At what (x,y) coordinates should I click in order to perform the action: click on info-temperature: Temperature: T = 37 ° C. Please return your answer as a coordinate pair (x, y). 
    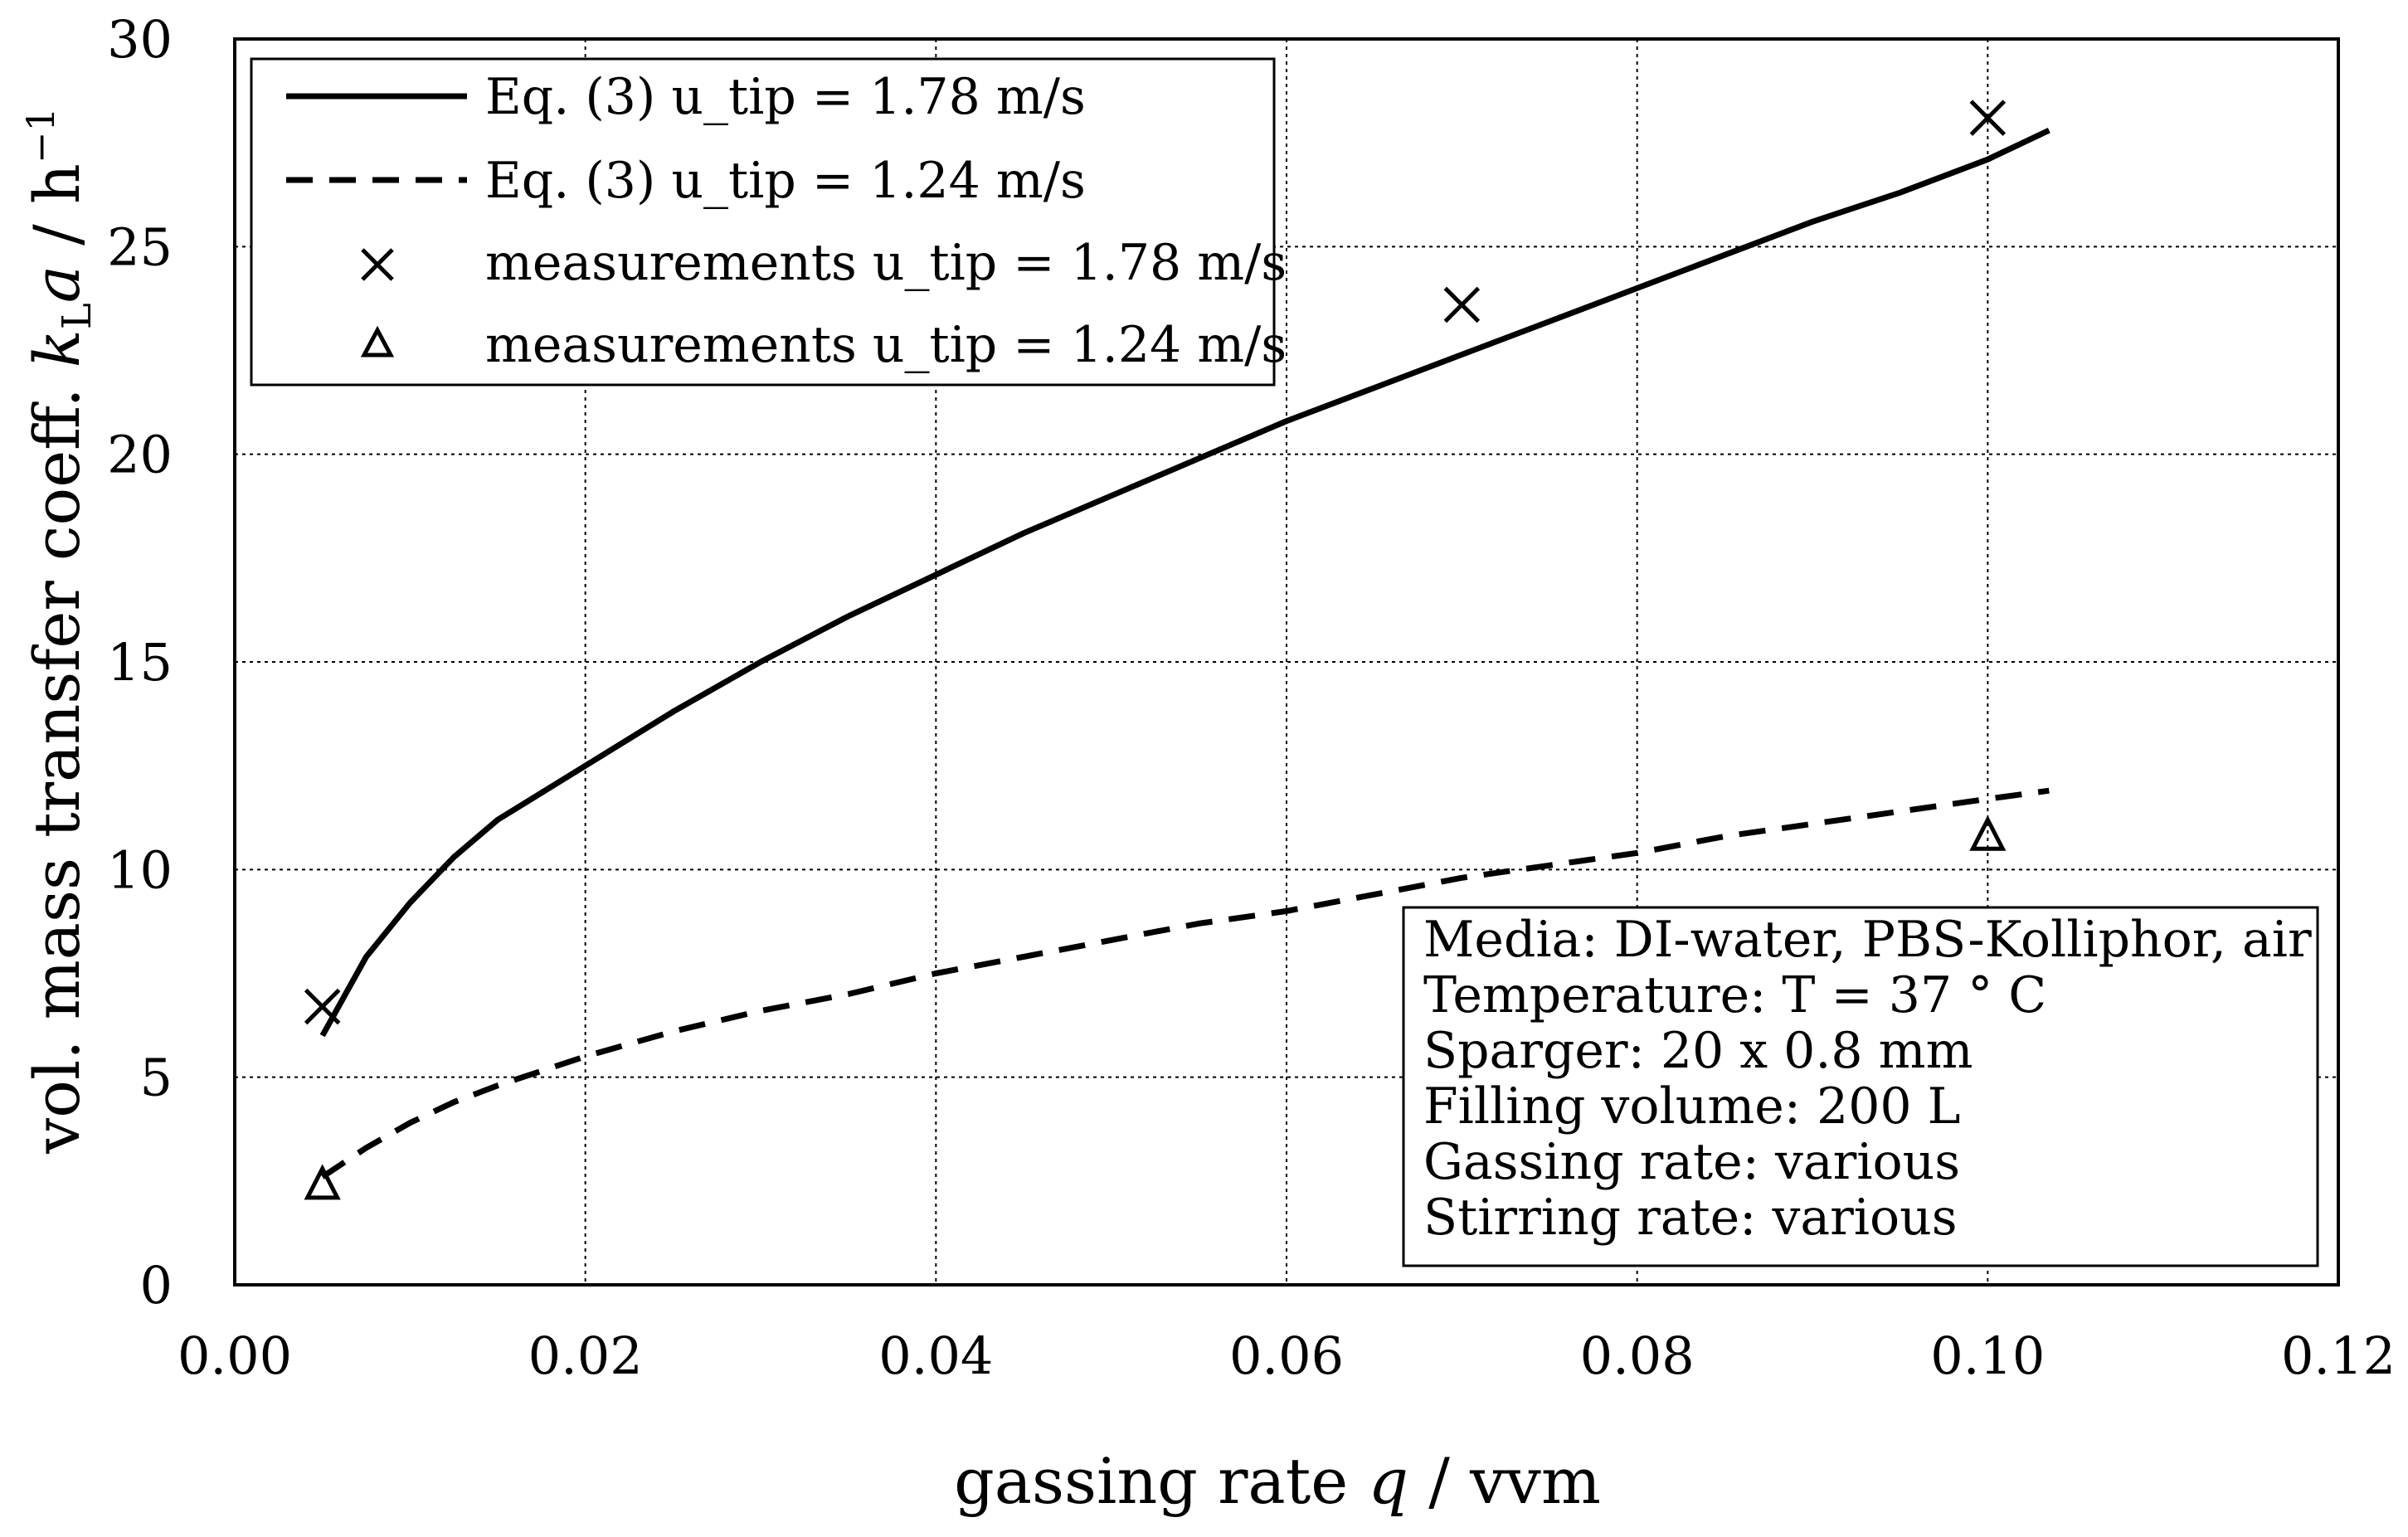
    Looking at the image, I should click on (1734, 995).